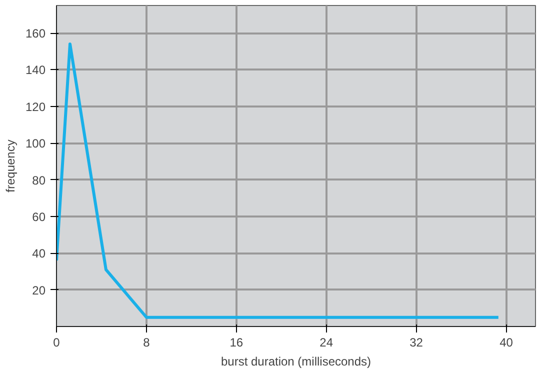 This screenshot has width=560, height=371. What do you see at coordinates (417, 343) in the screenshot?
I see `x-tick-label: 32` at bounding box center [417, 343].